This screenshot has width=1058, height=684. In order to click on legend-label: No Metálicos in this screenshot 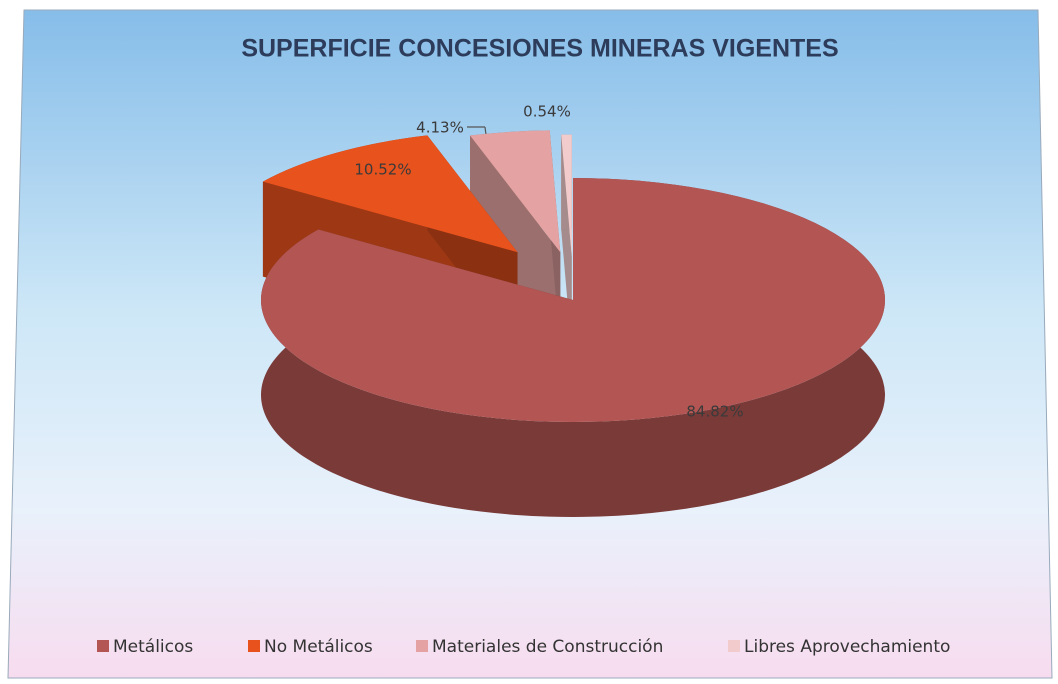, I will do `click(318, 647)`.